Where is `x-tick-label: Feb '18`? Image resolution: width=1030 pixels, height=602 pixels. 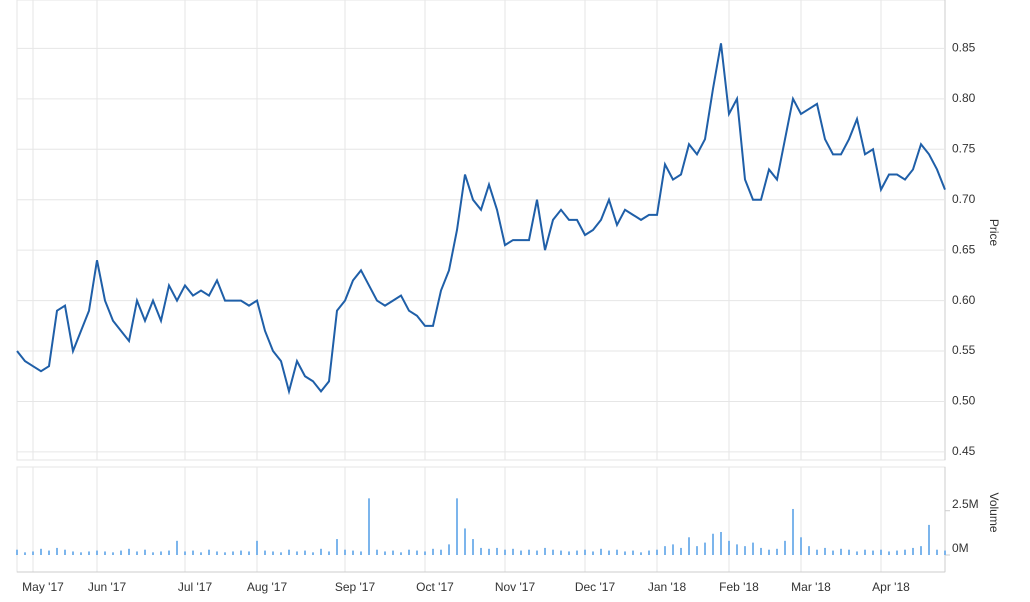
x-tick-label: Feb '18 is located at coordinates (739, 587).